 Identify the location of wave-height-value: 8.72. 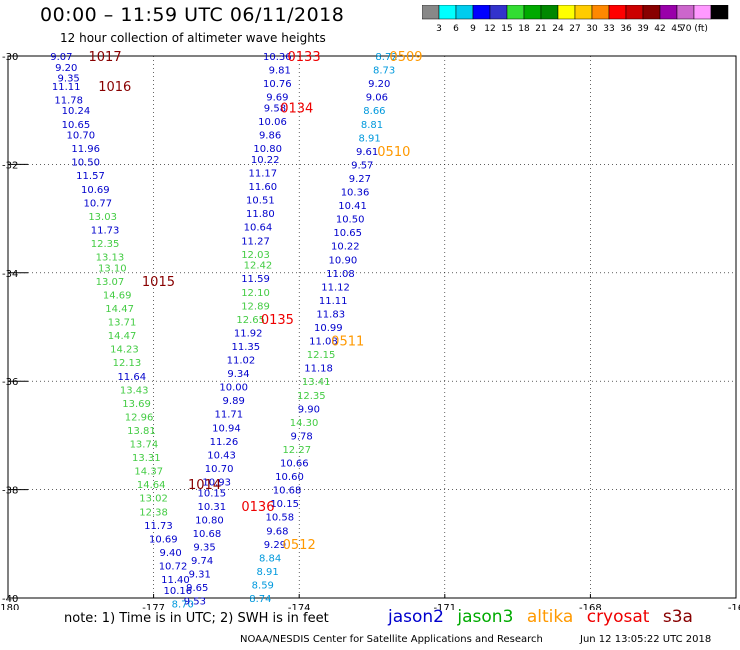
(386, 57).